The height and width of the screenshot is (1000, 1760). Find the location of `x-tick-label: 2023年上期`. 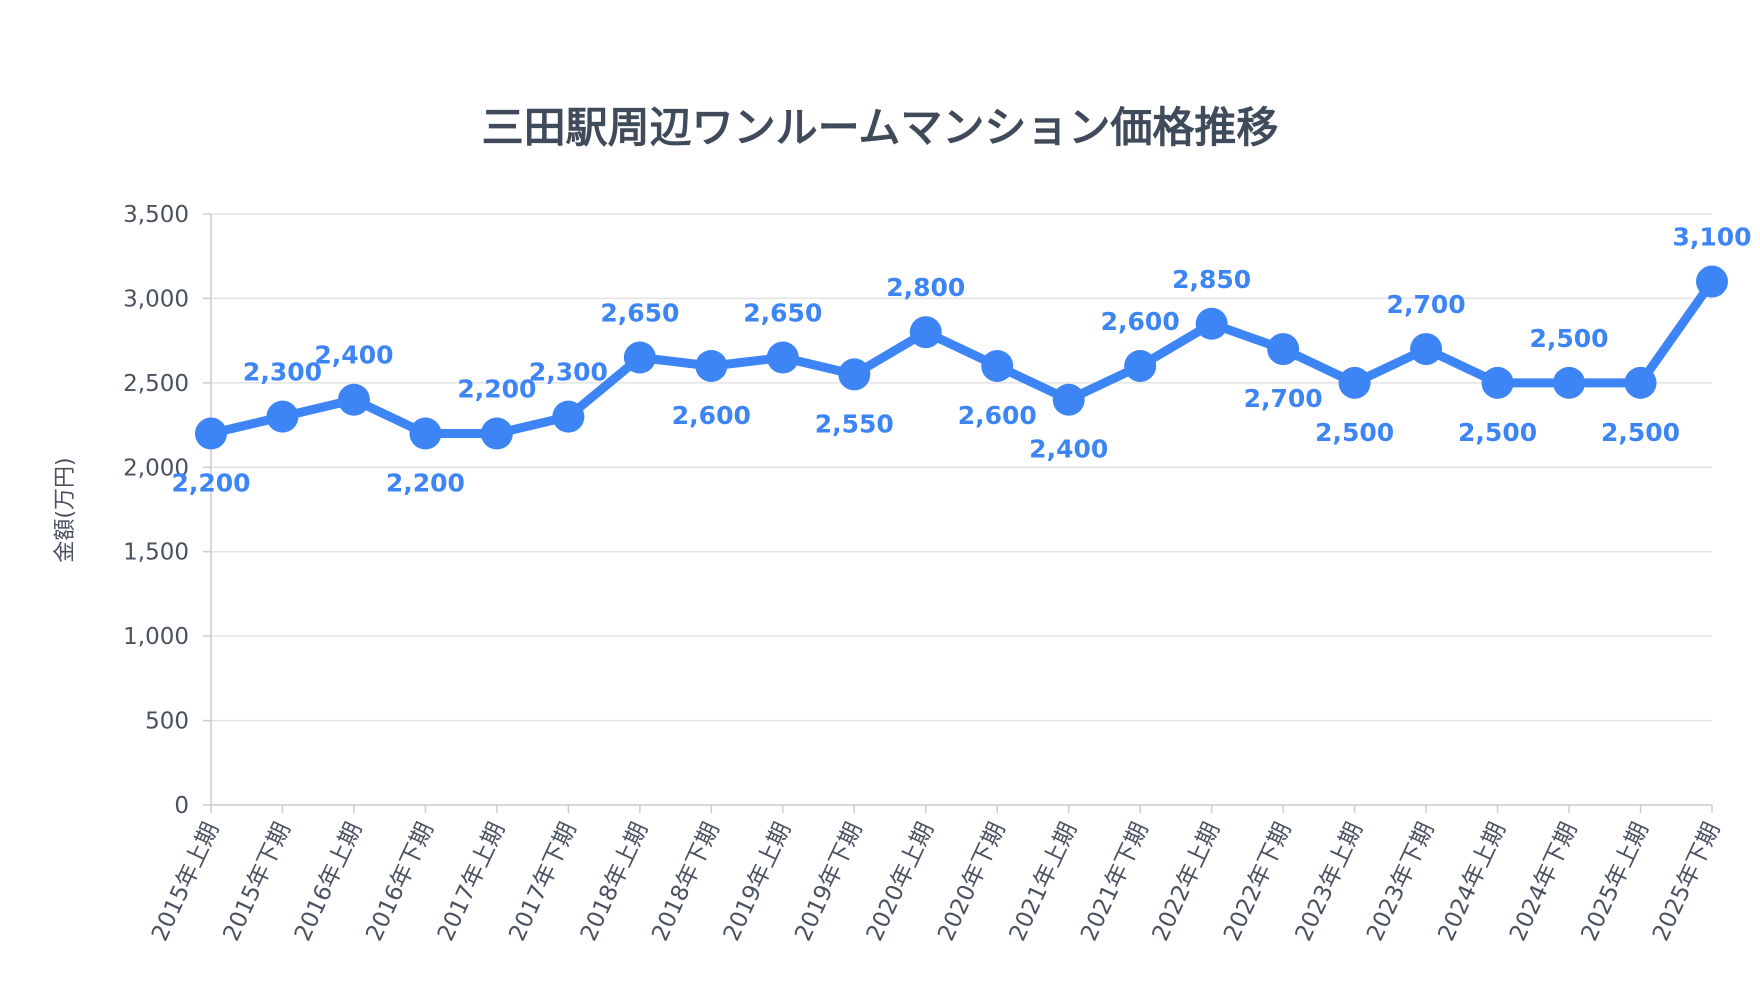

x-tick-label: 2023年上期 is located at coordinates (1329, 882).